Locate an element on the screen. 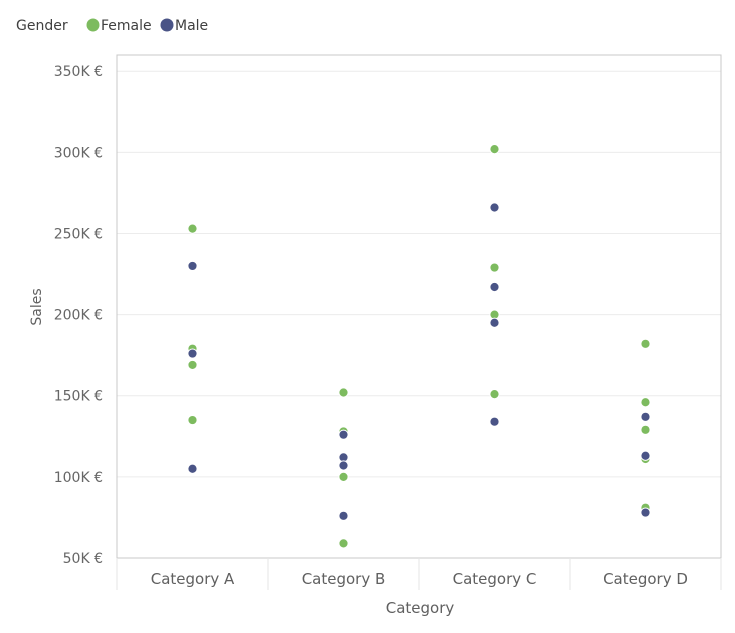 Image resolution: width=735 pixels, height=633 pixels. legend-item-female: Female is located at coordinates (119, 26).